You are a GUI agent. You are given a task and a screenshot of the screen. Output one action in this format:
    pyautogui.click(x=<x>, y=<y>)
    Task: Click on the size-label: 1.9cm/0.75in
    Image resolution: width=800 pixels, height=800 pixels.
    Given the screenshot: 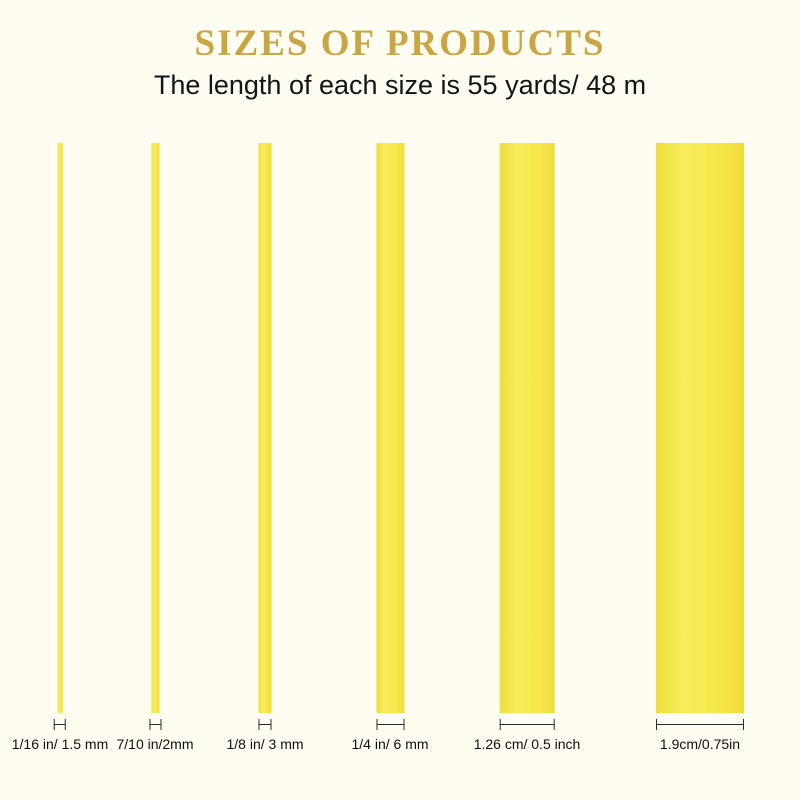 What is the action you would take?
    pyautogui.click(x=700, y=744)
    